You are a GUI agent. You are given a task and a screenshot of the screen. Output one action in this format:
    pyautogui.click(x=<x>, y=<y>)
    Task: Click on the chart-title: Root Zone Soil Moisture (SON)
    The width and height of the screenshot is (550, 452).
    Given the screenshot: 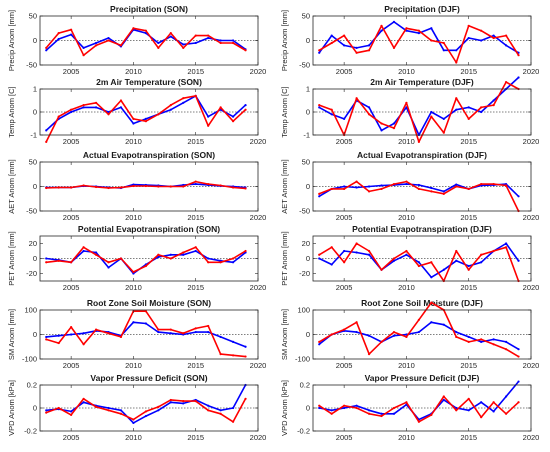 What is the action you would take?
    pyautogui.click(x=149, y=303)
    